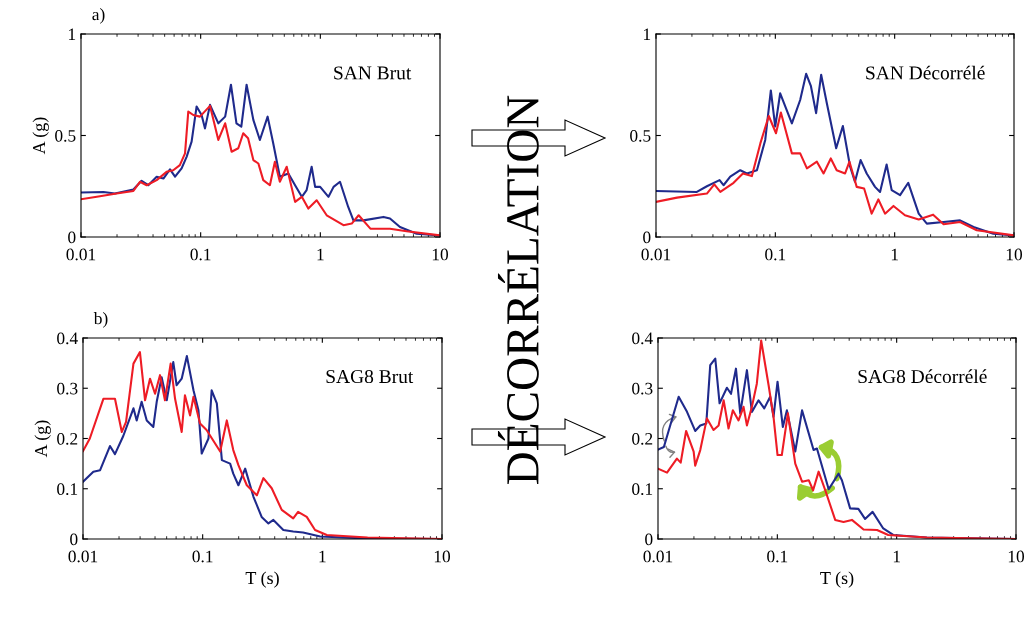 This screenshot has height=619, width=1034. What do you see at coordinates (518, 290) in the screenshot?
I see `text: DÉCORRÉLATION` at bounding box center [518, 290].